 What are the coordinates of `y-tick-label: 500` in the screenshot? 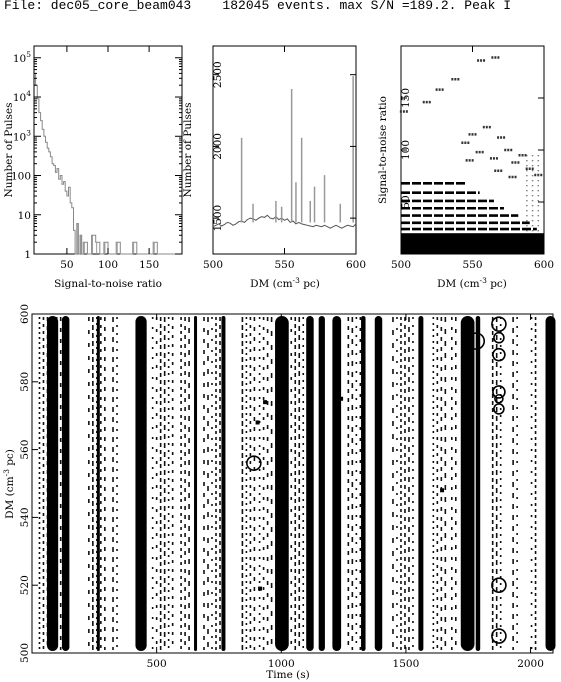 It's located at (25, 653).